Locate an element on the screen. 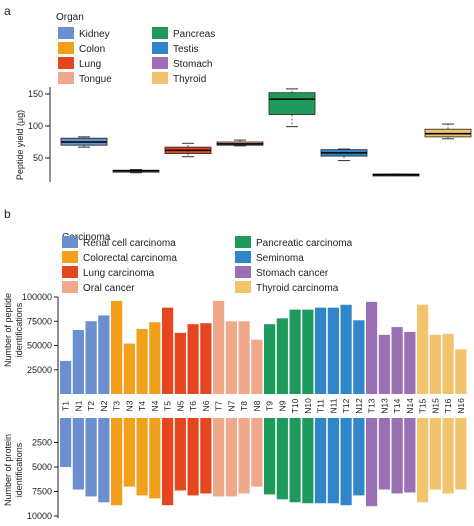 The image size is (474, 526). top-ytick-label-50000: 50000 is located at coordinates (39, 346).